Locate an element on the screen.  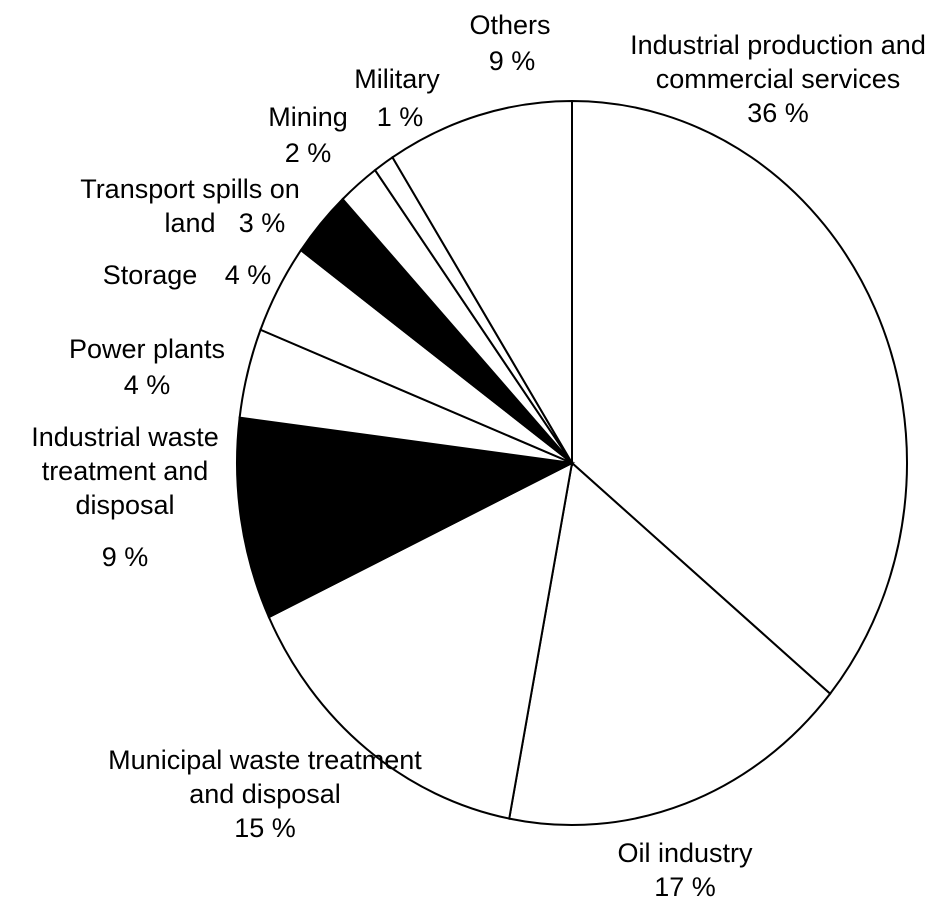
value-label: 17 % is located at coordinates (685, 886).